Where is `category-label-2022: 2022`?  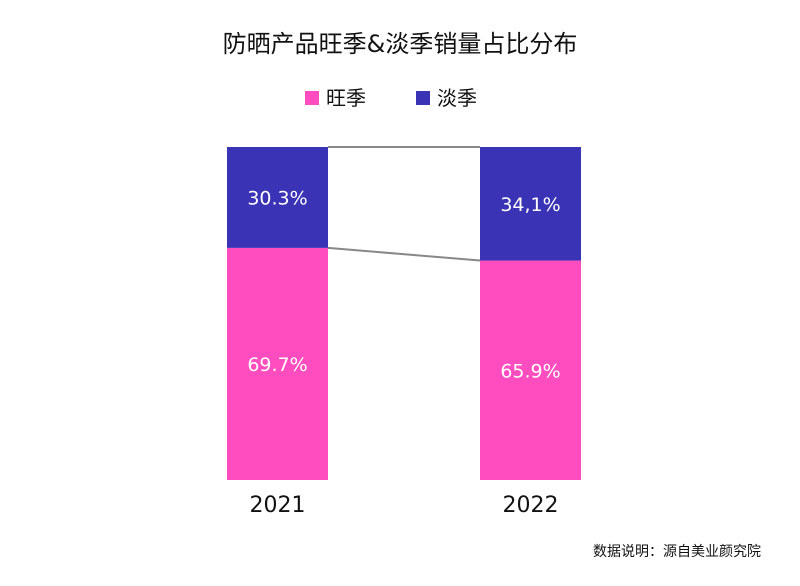 category-label-2022: 2022 is located at coordinates (531, 505).